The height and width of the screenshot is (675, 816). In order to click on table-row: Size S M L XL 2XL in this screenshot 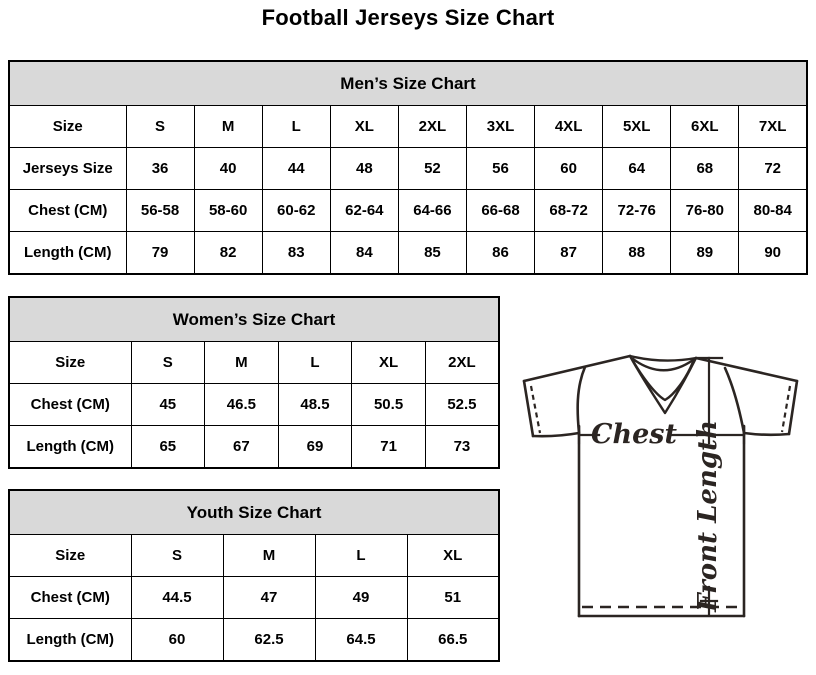, I will do `click(254, 362)`.